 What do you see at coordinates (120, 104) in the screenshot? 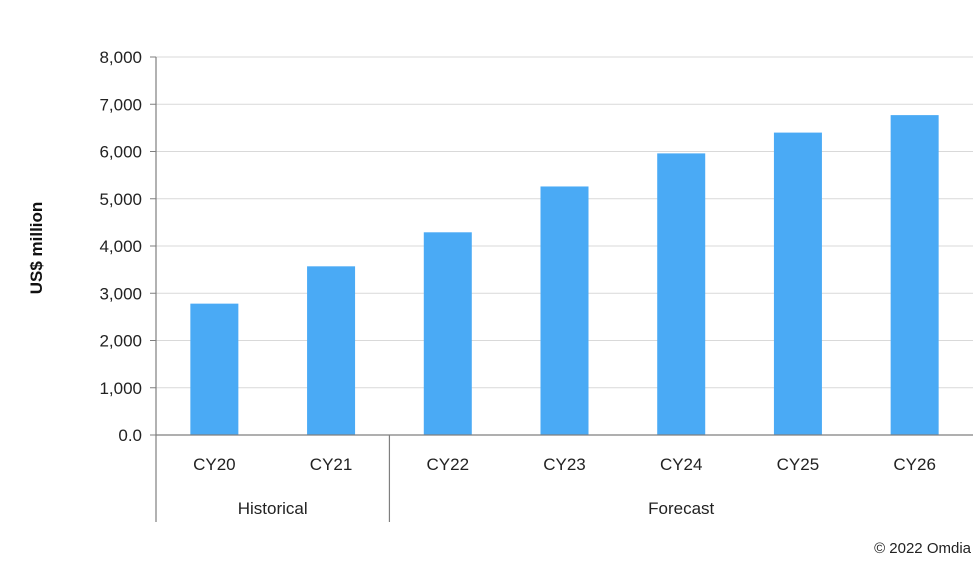
I see `y-tick-label: 7,000` at bounding box center [120, 104].